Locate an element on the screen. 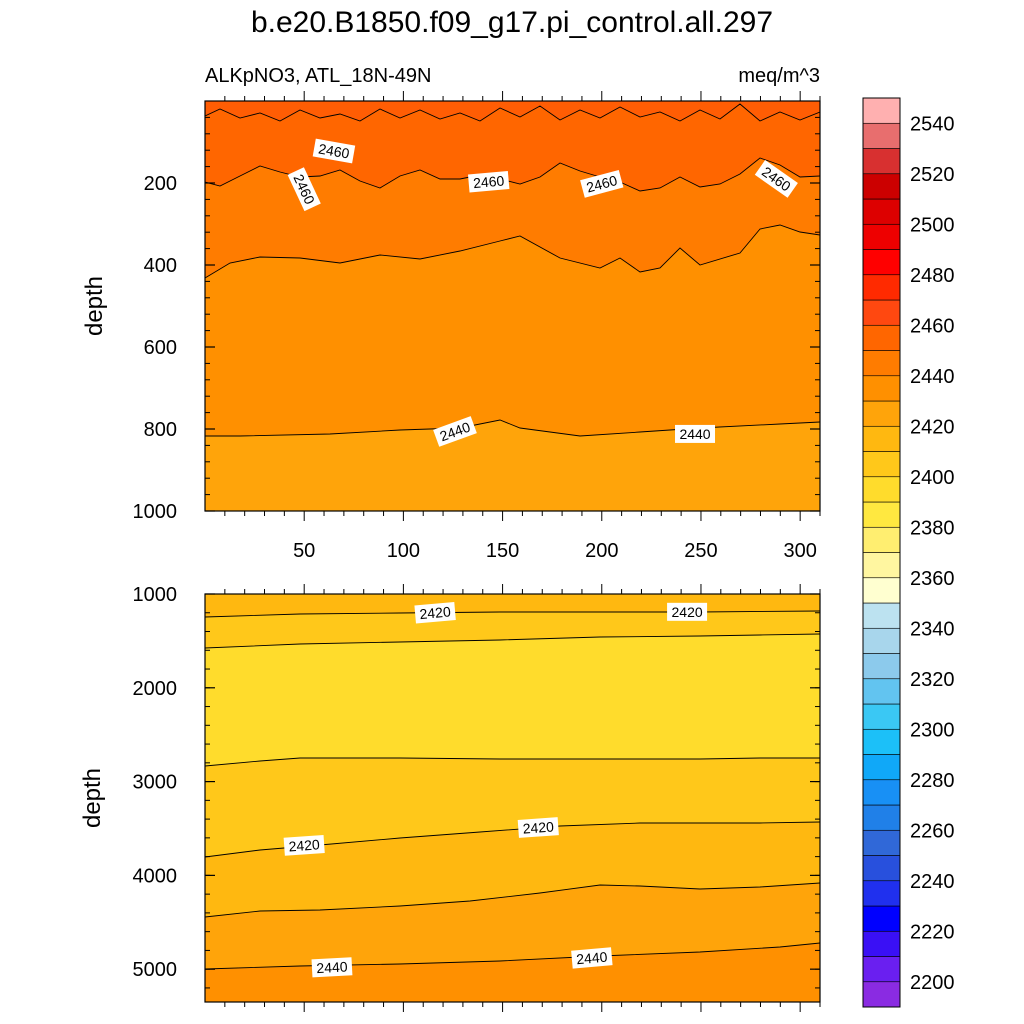 This screenshot has width=1024, height=1024. x-tick-label: 250 is located at coordinates (700, 551).